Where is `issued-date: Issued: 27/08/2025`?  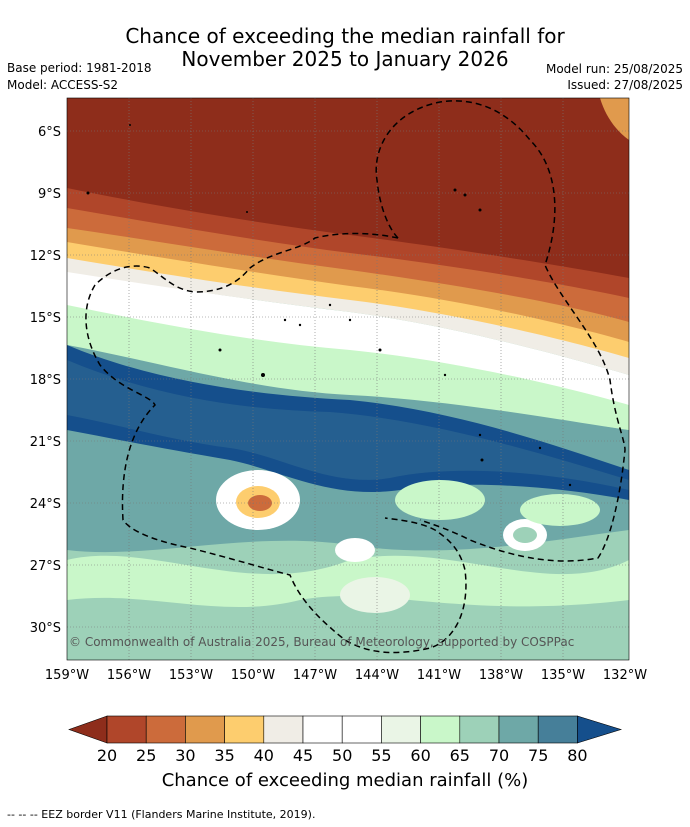 issued-date: Issued: 27/08/2025 is located at coordinates (625, 85).